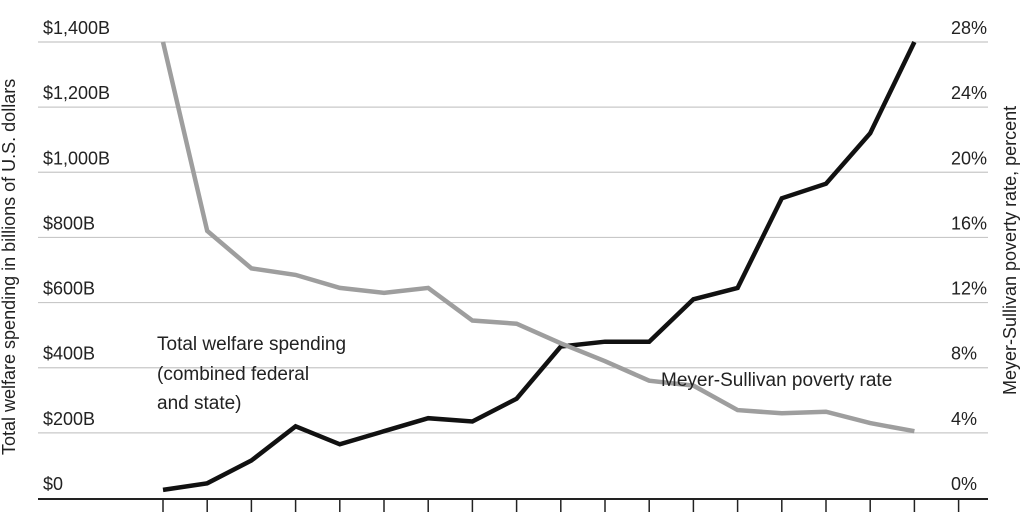  I want to click on right-tick-label: 4%, so click(964, 419).